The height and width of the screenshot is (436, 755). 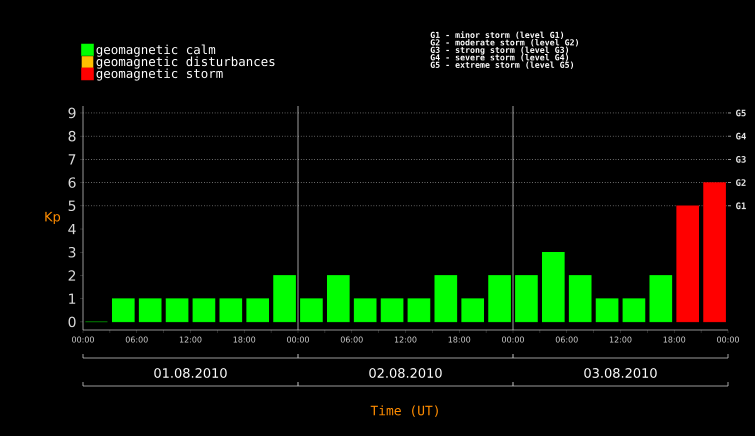 What do you see at coordinates (185, 62) in the screenshot?
I see `legend-label: geomagnetic disturbances` at bounding box center [185, 62].